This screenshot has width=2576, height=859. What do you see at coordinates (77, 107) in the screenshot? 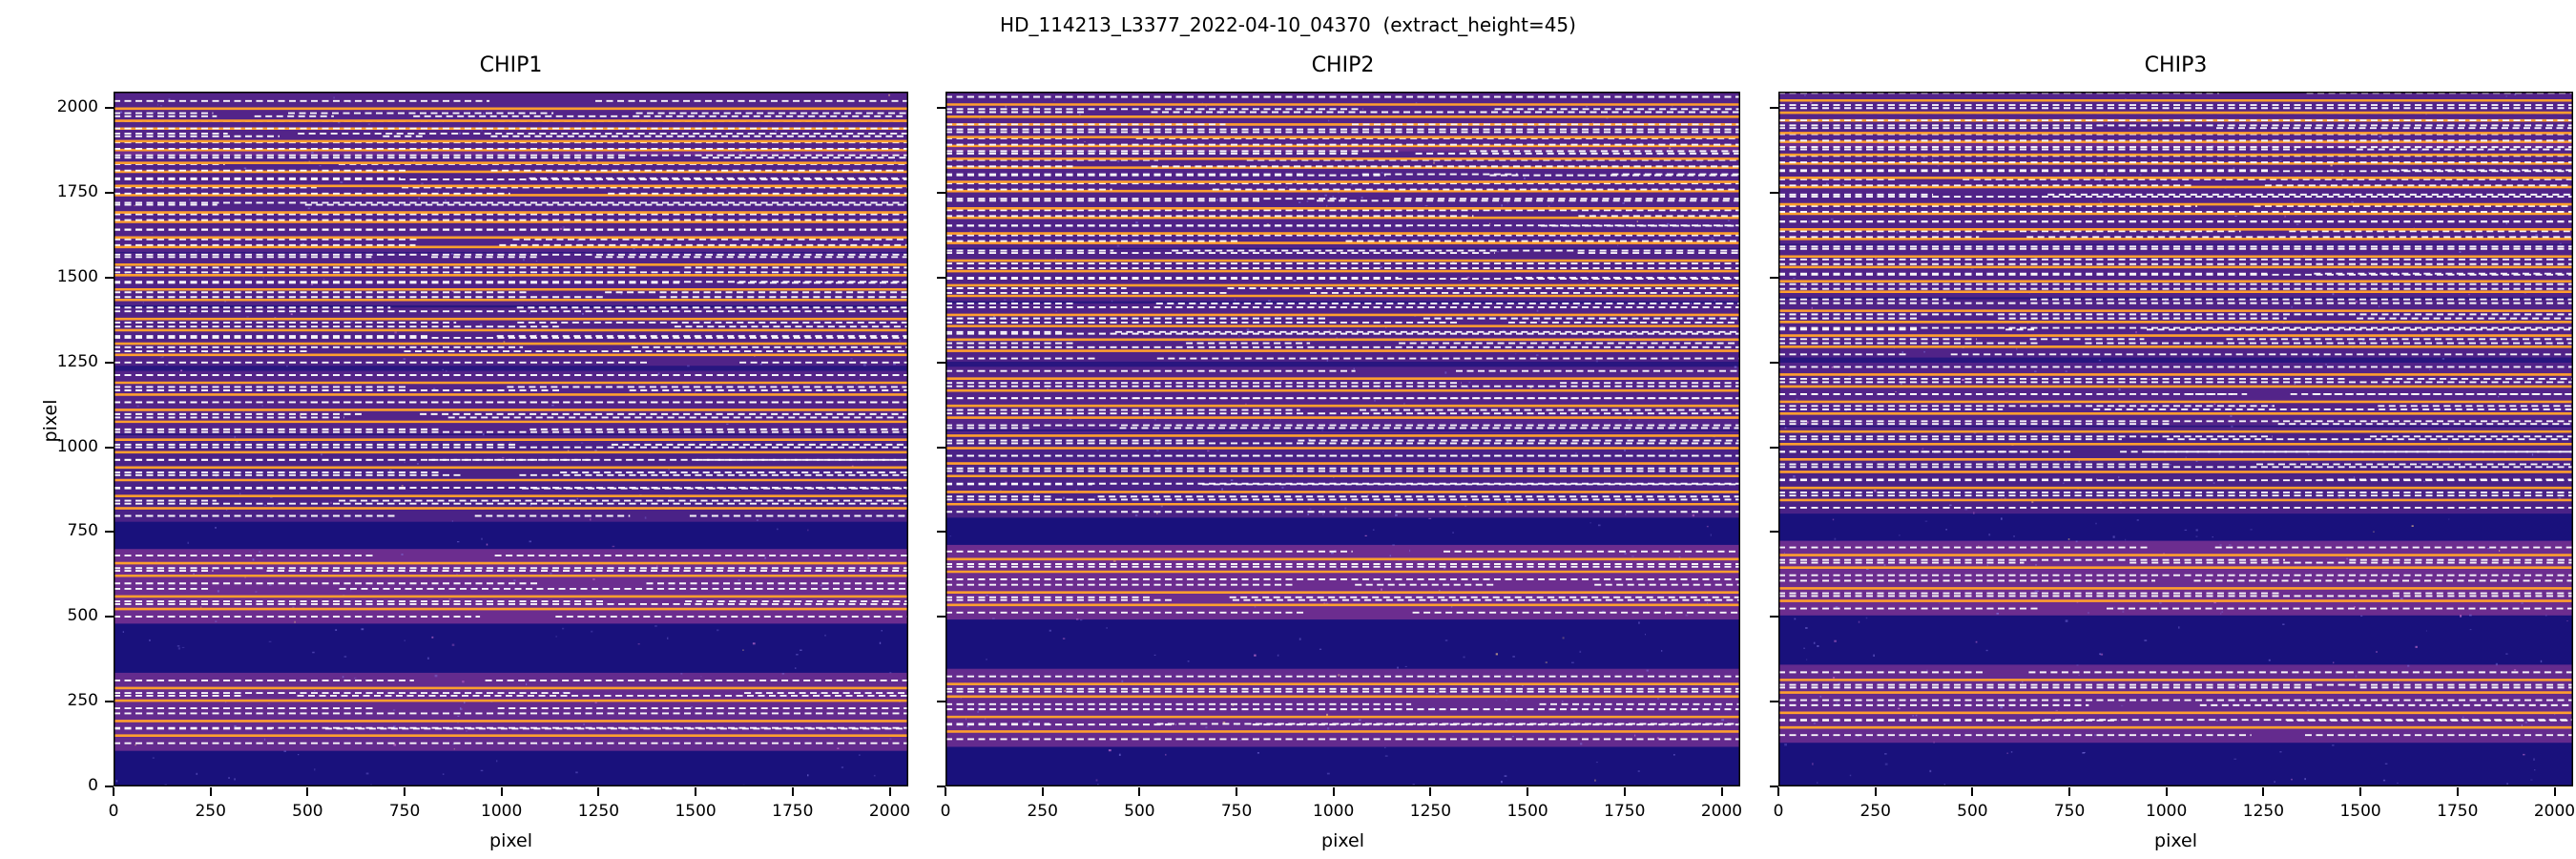
I see `y-tick-label: 2000` at bounding box center [77, 107].